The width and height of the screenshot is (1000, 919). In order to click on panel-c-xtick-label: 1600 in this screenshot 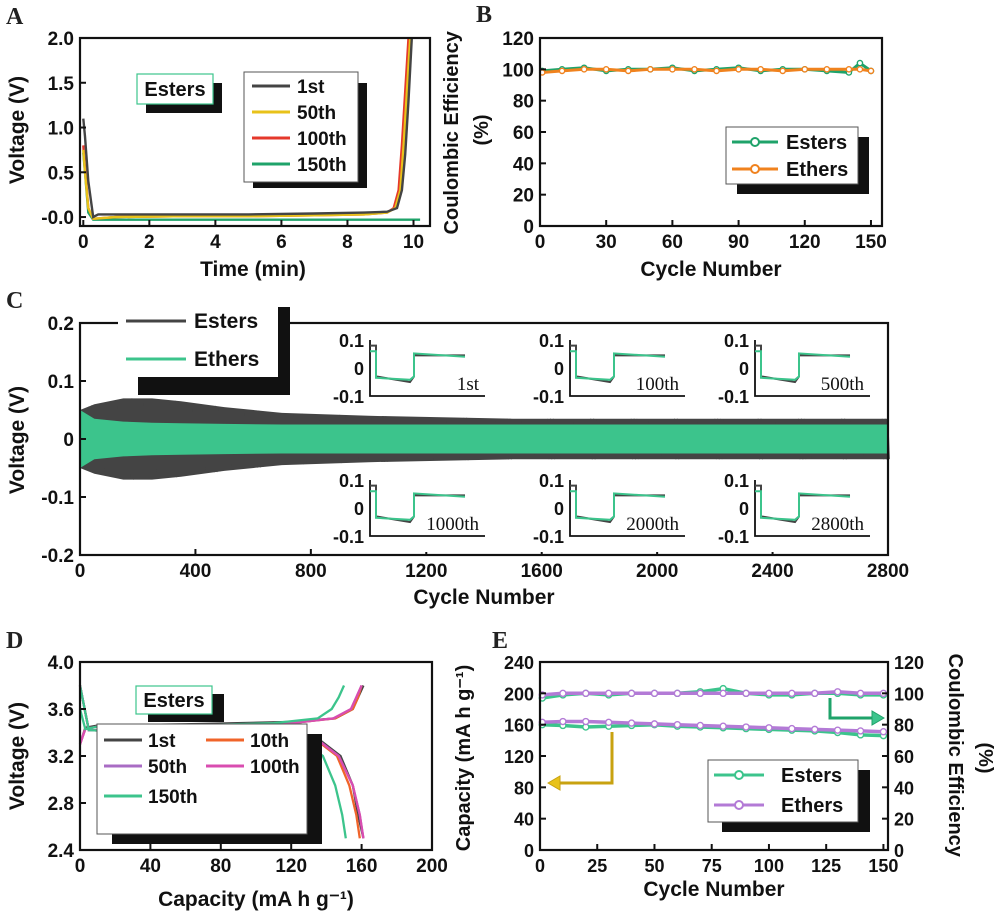, I will do `click(542, 571)`.